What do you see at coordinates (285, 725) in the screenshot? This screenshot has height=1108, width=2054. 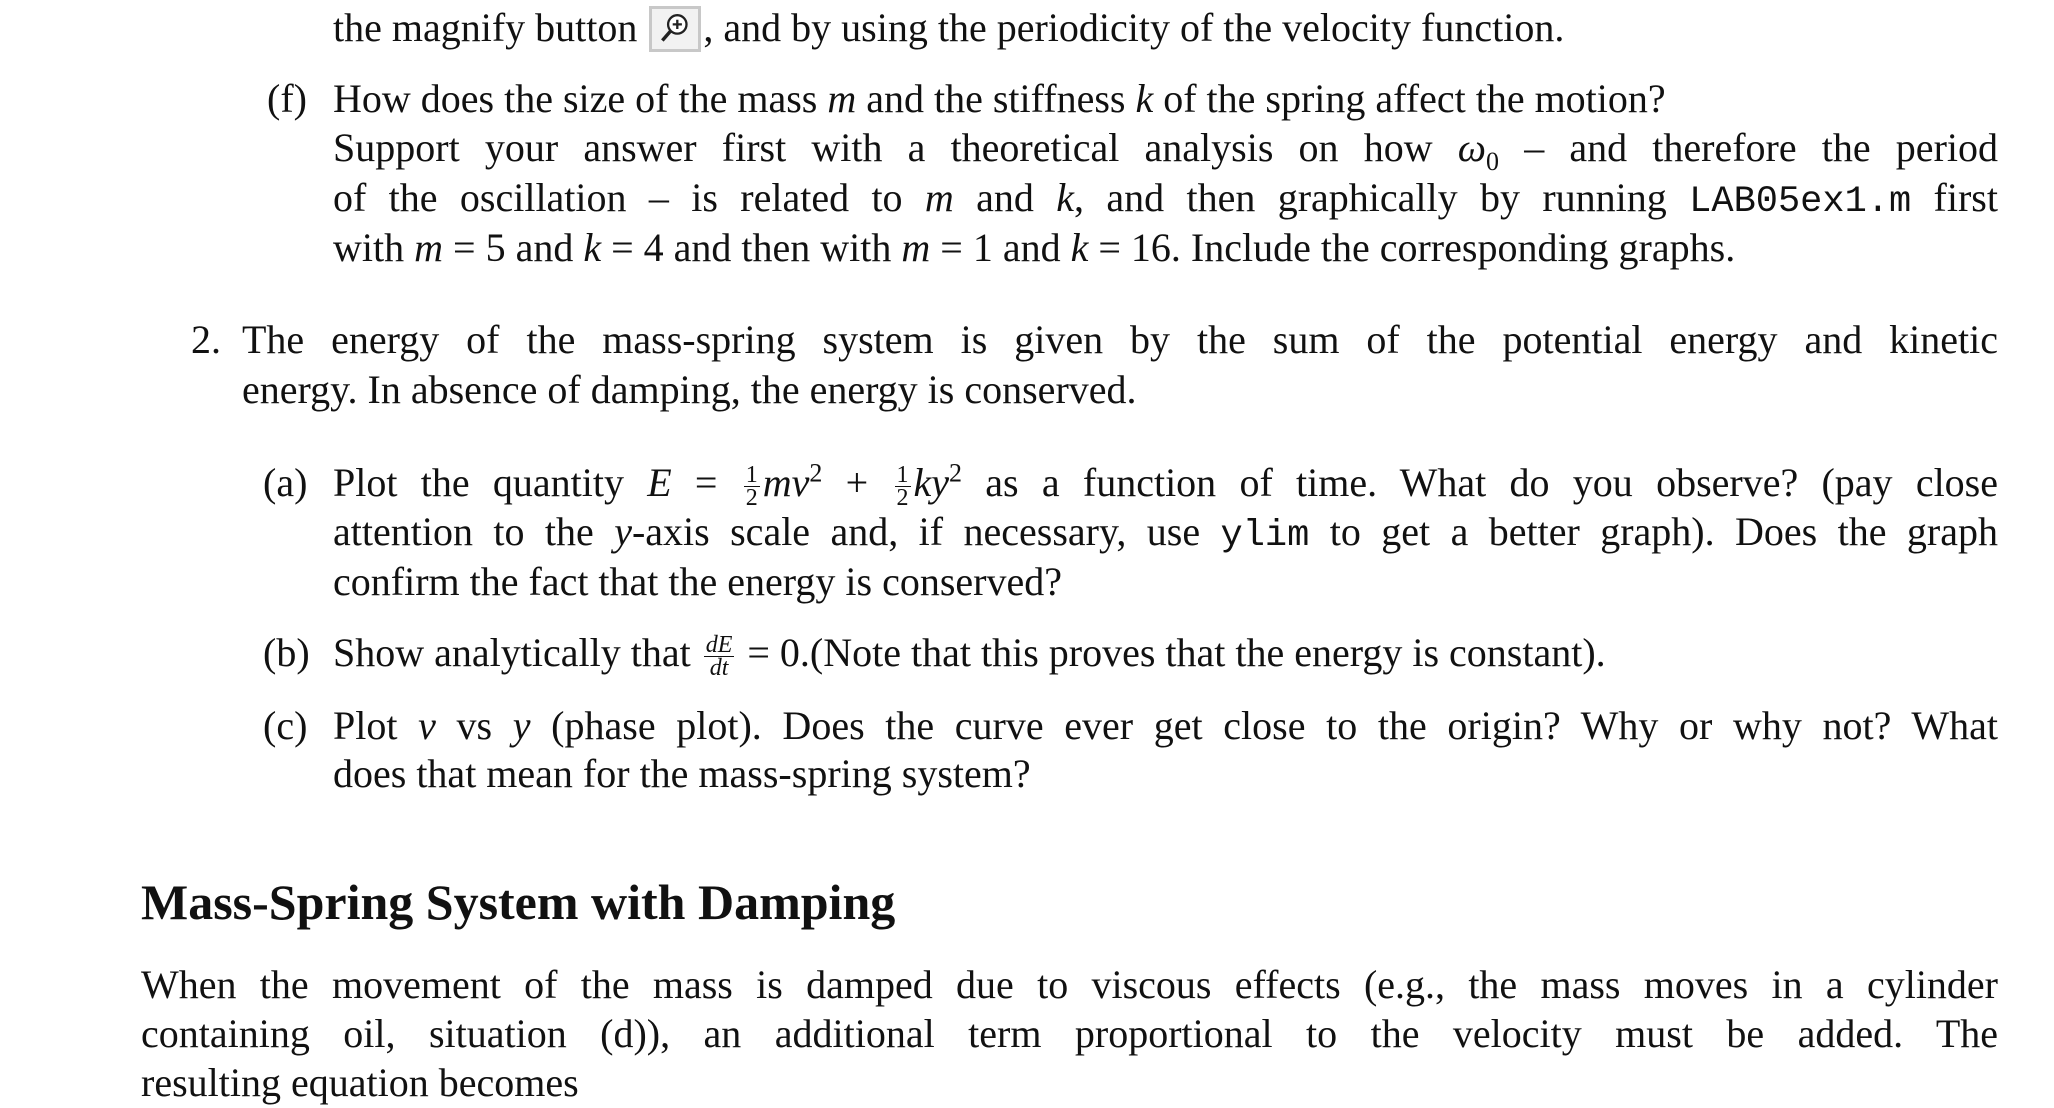 I see `item-label: (c)` at bounding box center [285, 725].